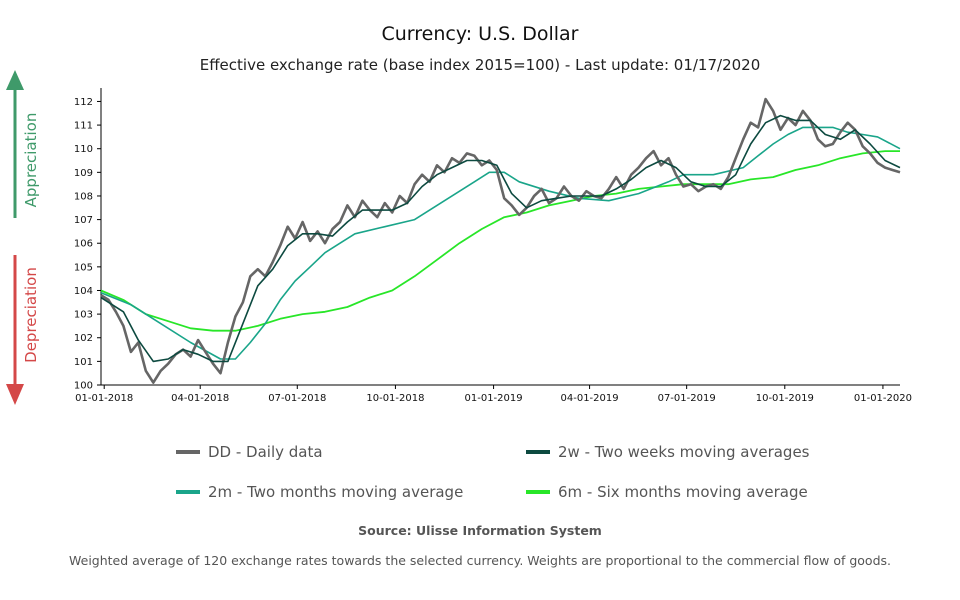  I want to click on legend-label: 2m - Two months moving average, so click(335, 492).